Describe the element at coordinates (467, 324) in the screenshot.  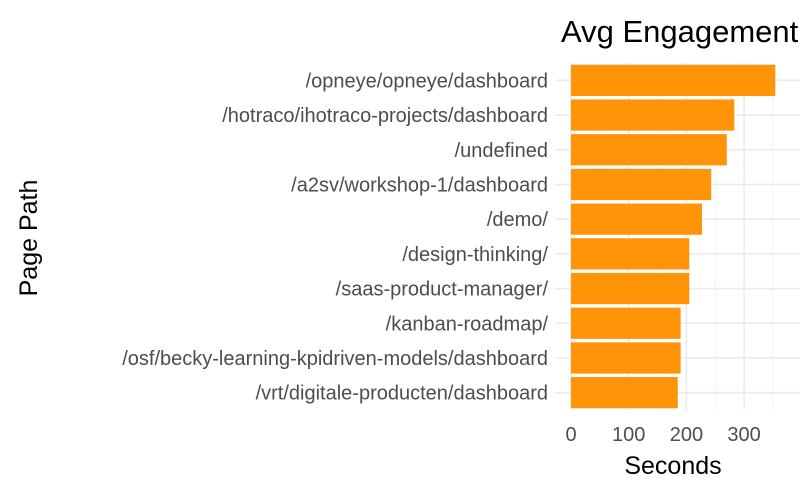
I see `category-label: /kanban-roadmap/` at that location.